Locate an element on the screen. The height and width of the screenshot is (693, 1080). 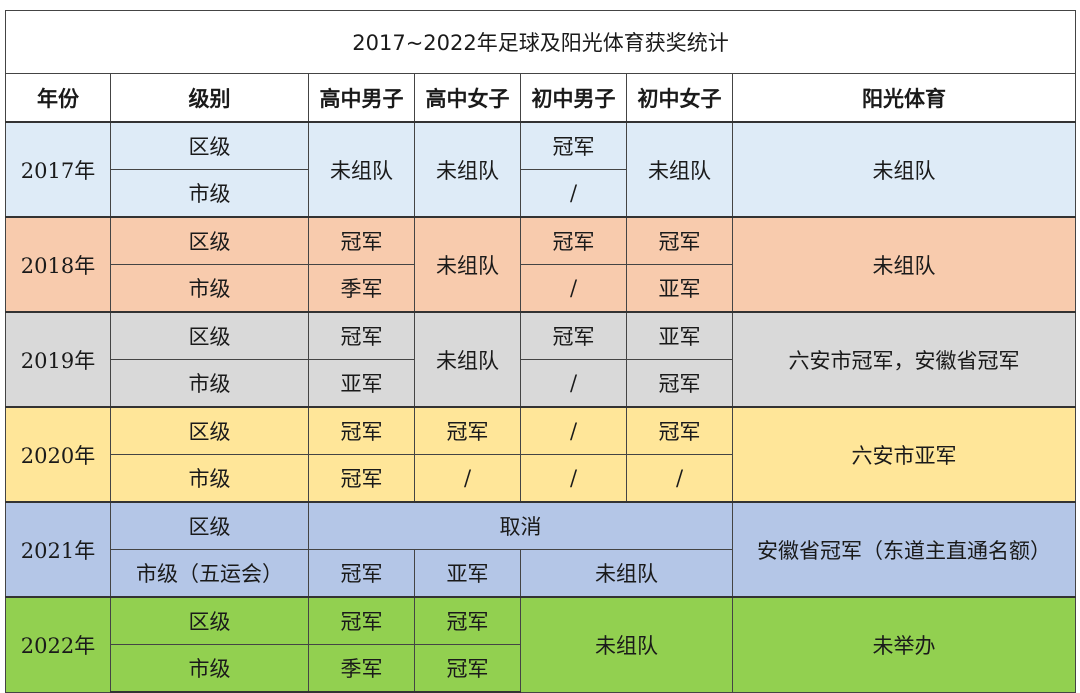
table-row: 2019年 区级 冠军 未组队 冠军 亚军 六安市冠军，安徽省冠军 is located at coordinates (541, 359).